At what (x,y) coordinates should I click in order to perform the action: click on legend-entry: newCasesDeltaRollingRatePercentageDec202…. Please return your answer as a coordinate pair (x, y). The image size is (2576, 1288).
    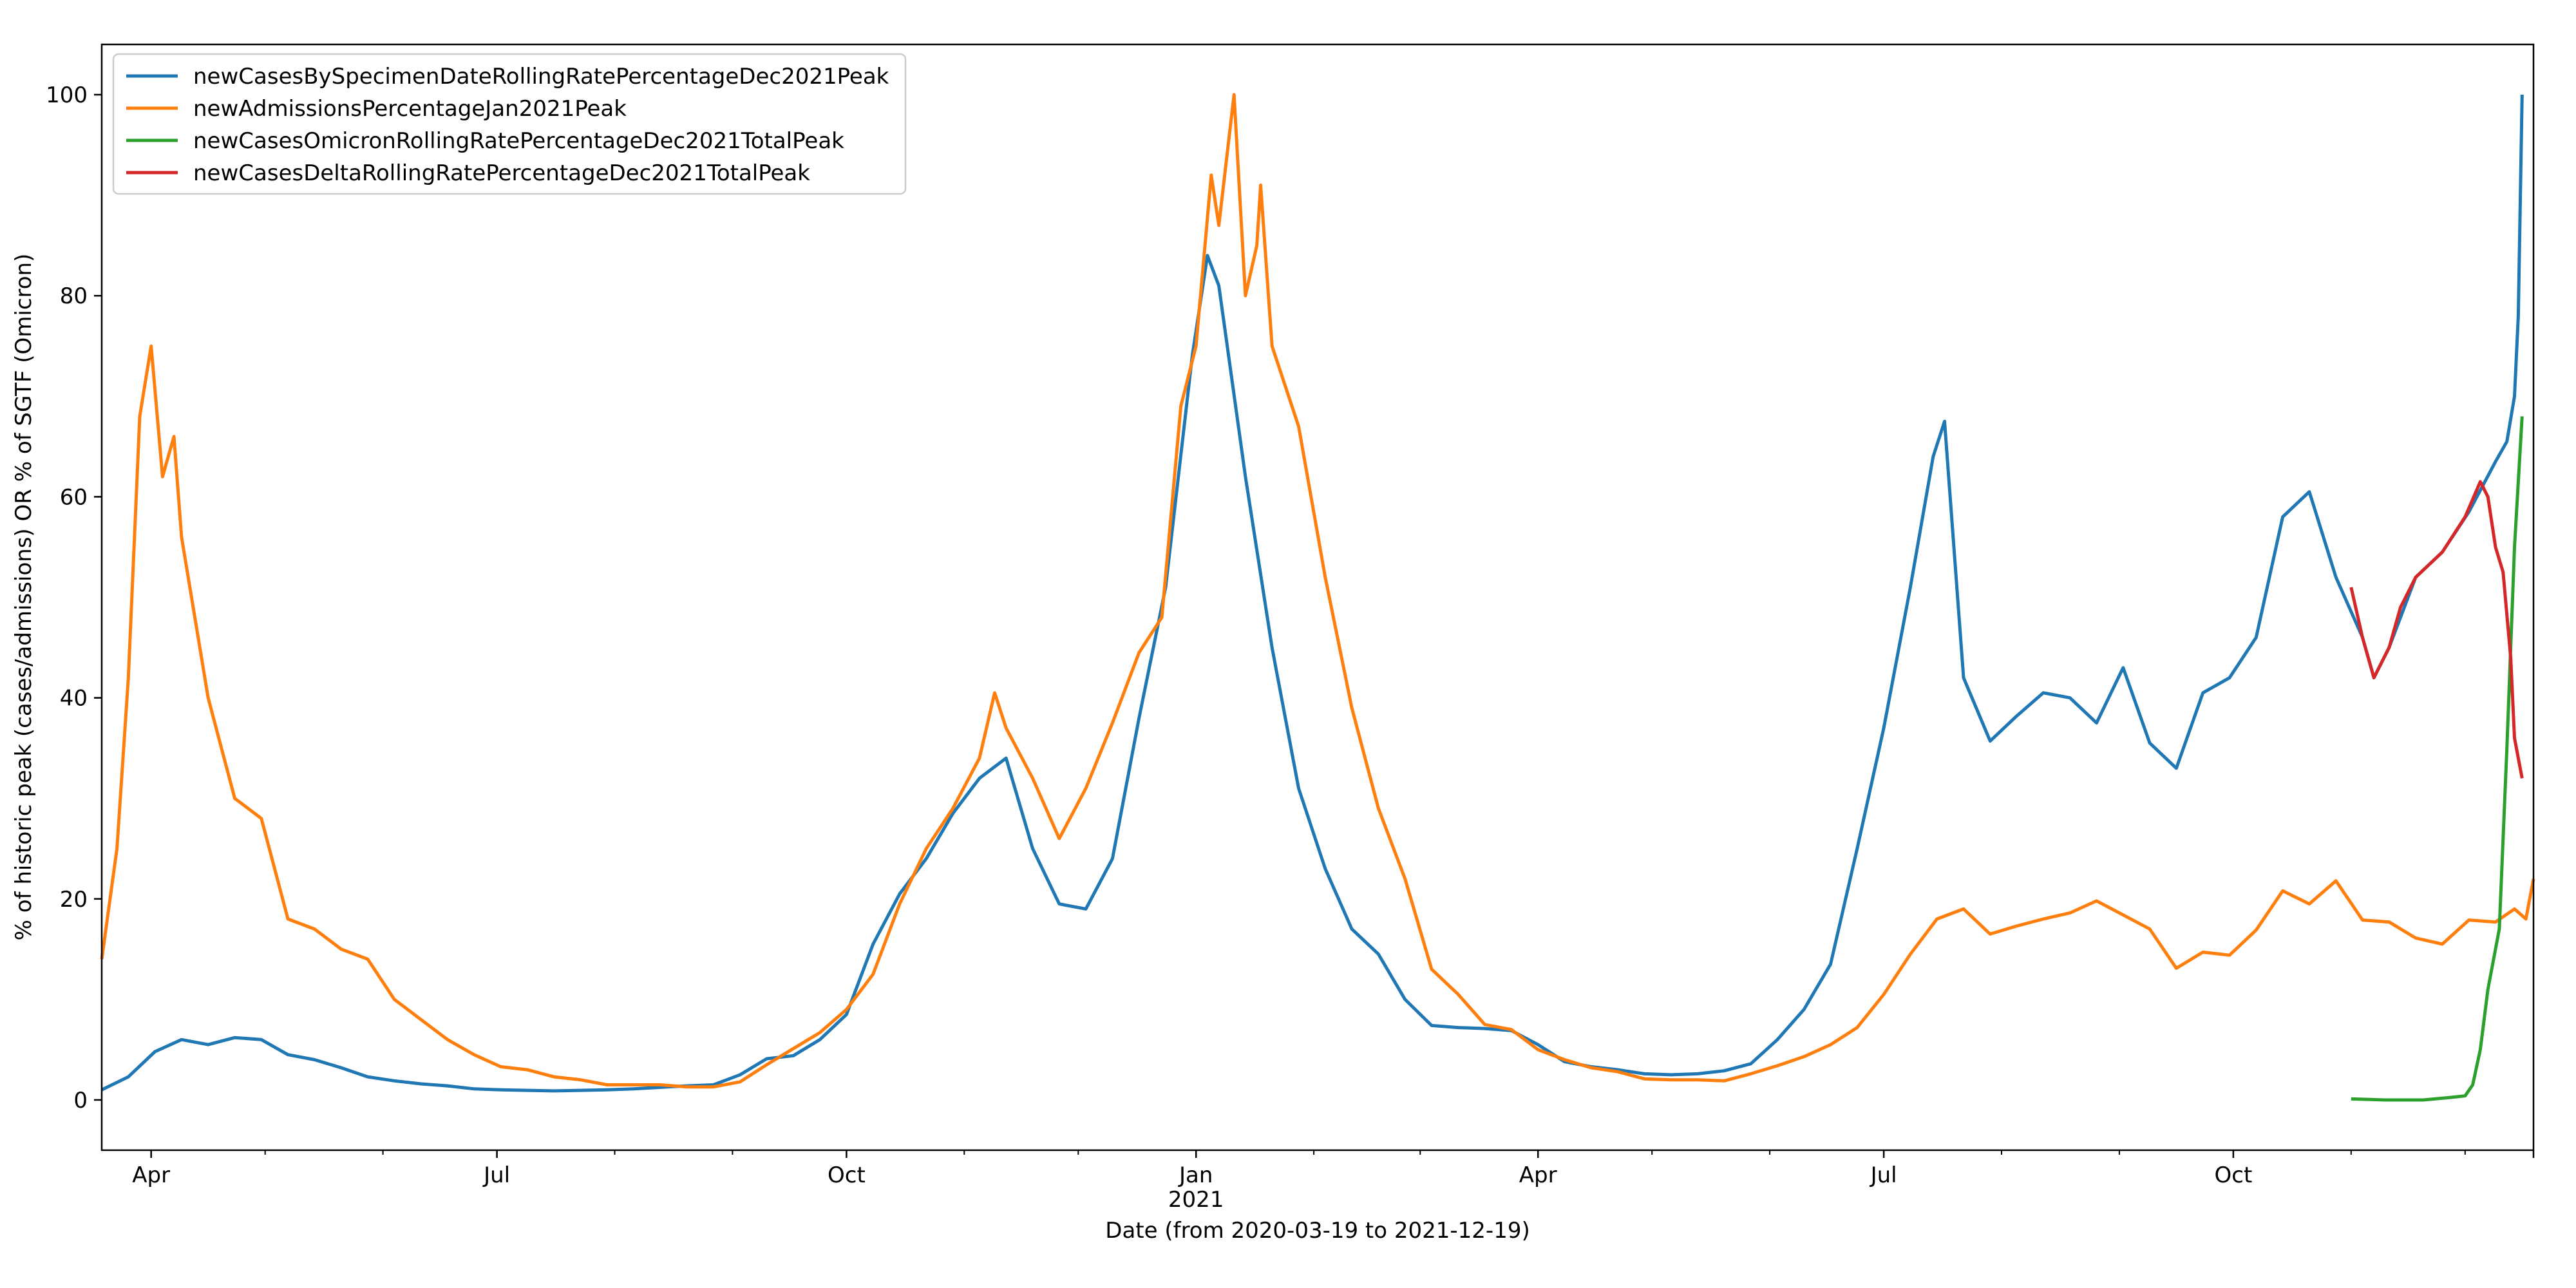
    Looking at the image, I should click on (501, 173).